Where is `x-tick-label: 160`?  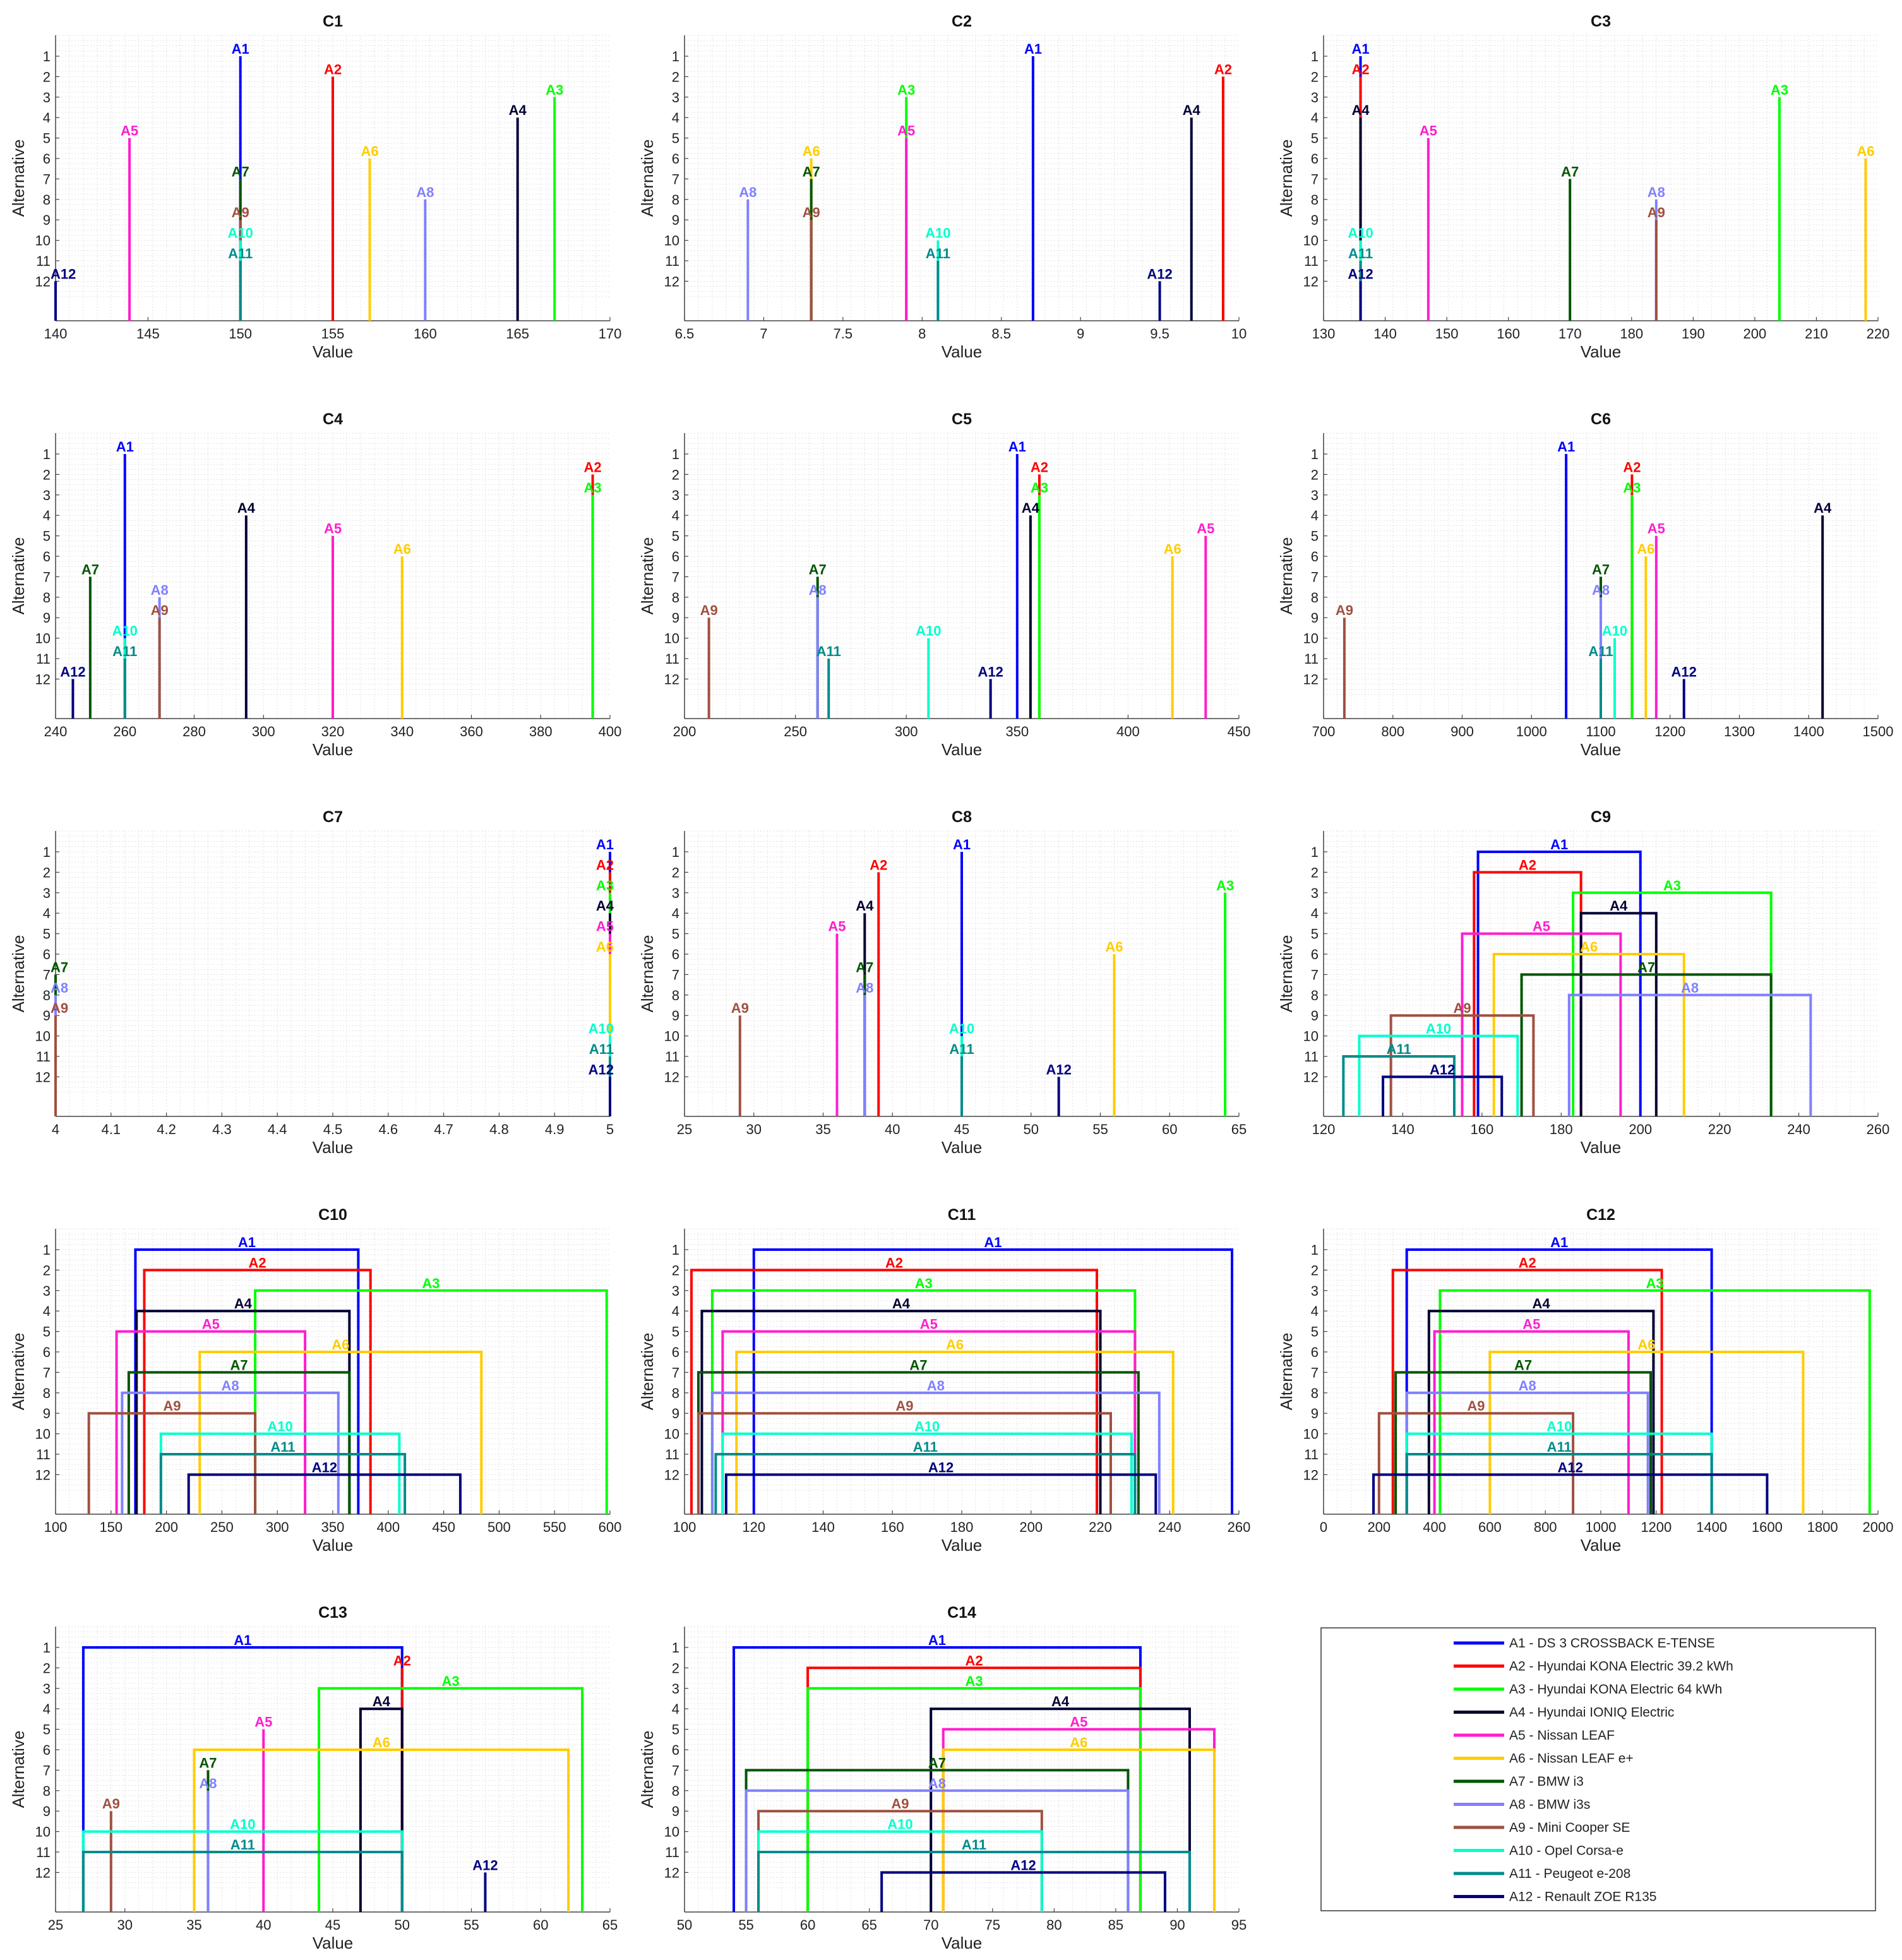
x-tick-label: 160 is located at coordinates (425, 334).